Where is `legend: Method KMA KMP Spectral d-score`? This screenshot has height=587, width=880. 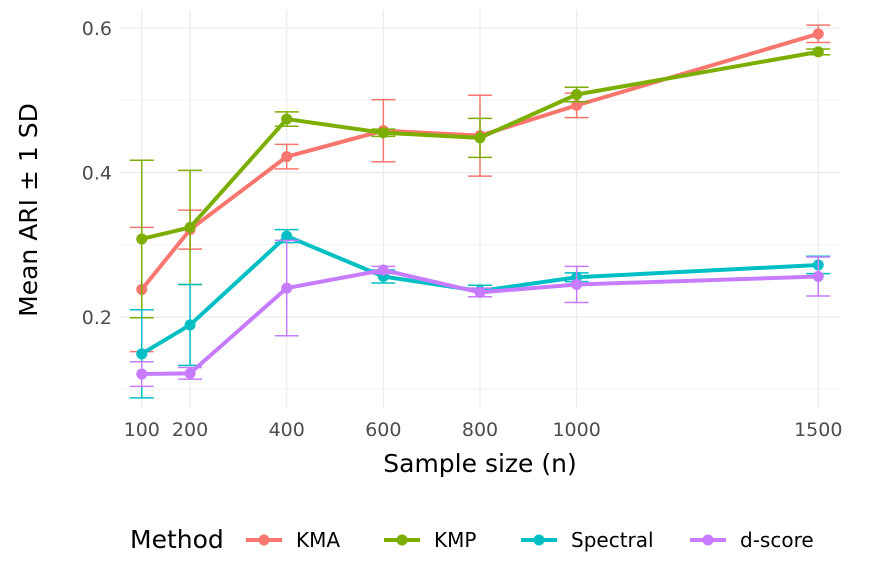 legend: Method KMA KMP Spectral d-score is located at coordinates (472, 539).